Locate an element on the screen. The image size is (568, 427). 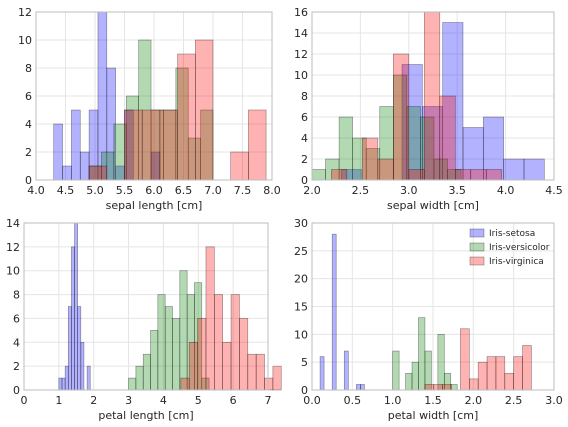
x-tick-label: 0.0 is located at coordinates (312, 400).